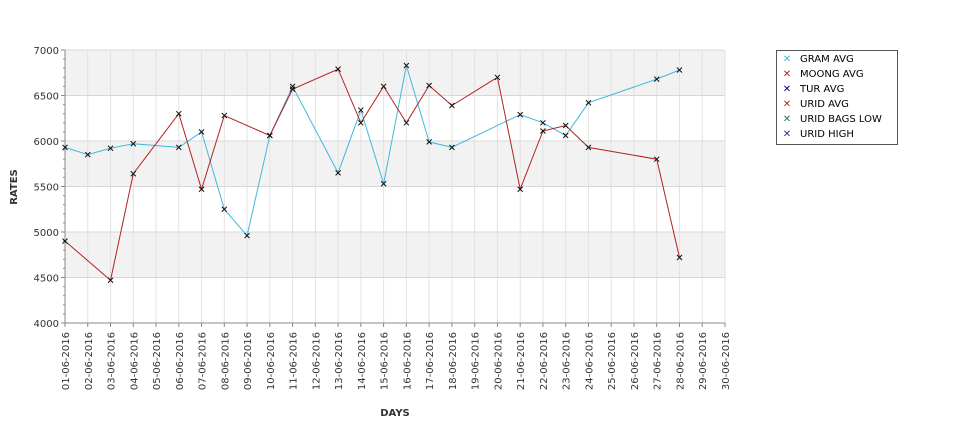 The height and width of the screenshot is (429, 975). I want to click on x-tick-label: 04-06-2016, so click(134, 361).